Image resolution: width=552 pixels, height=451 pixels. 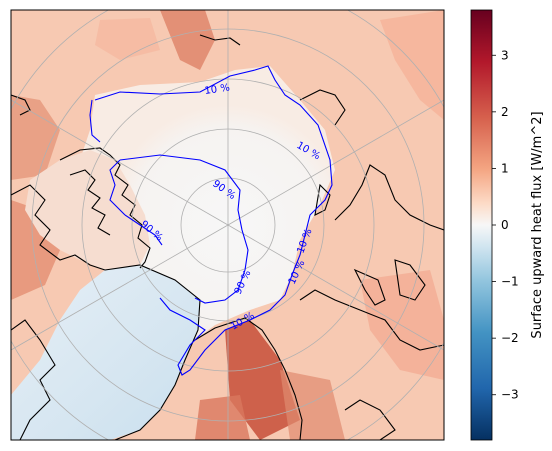 What do you see at coordinates (217, 90) in the screenshot?
I see `contour-label: 10 %` at bounding box center [217, 90].